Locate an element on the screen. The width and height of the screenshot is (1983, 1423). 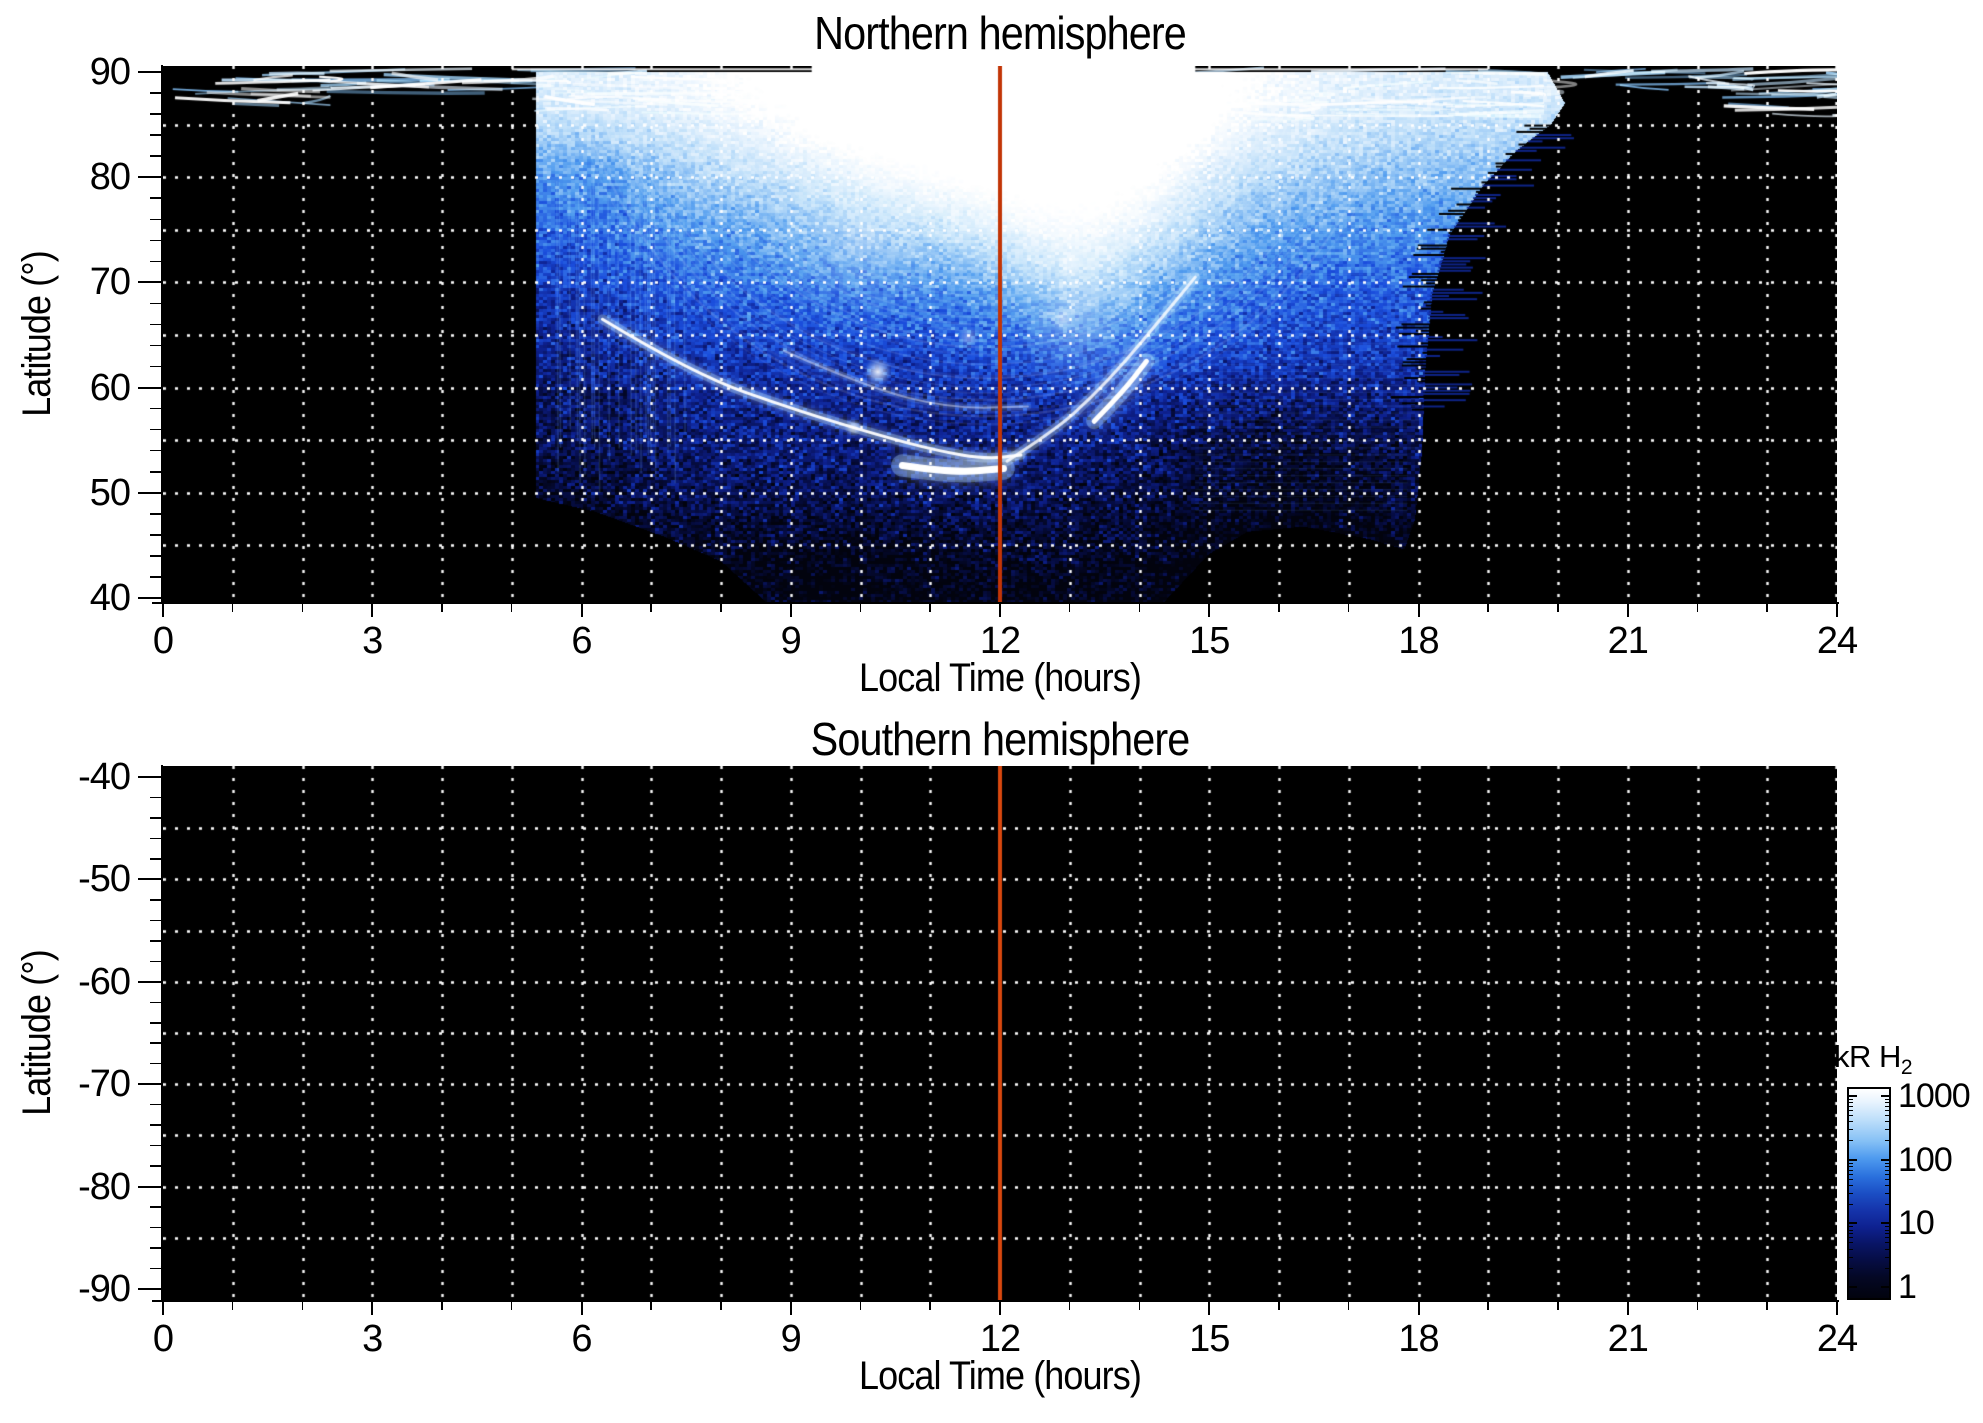
x-tick-label: 9 is located at coordinates (791, 1339).